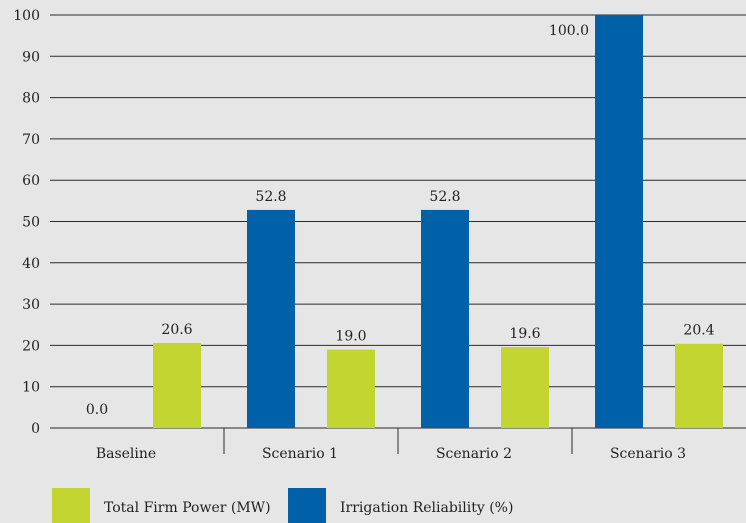 This screenshot has height=523, width=746. Describe the element at coordinates (187, 508) in the screenshot. I see `legend-label: Total Firm Power (MW)` at that location.